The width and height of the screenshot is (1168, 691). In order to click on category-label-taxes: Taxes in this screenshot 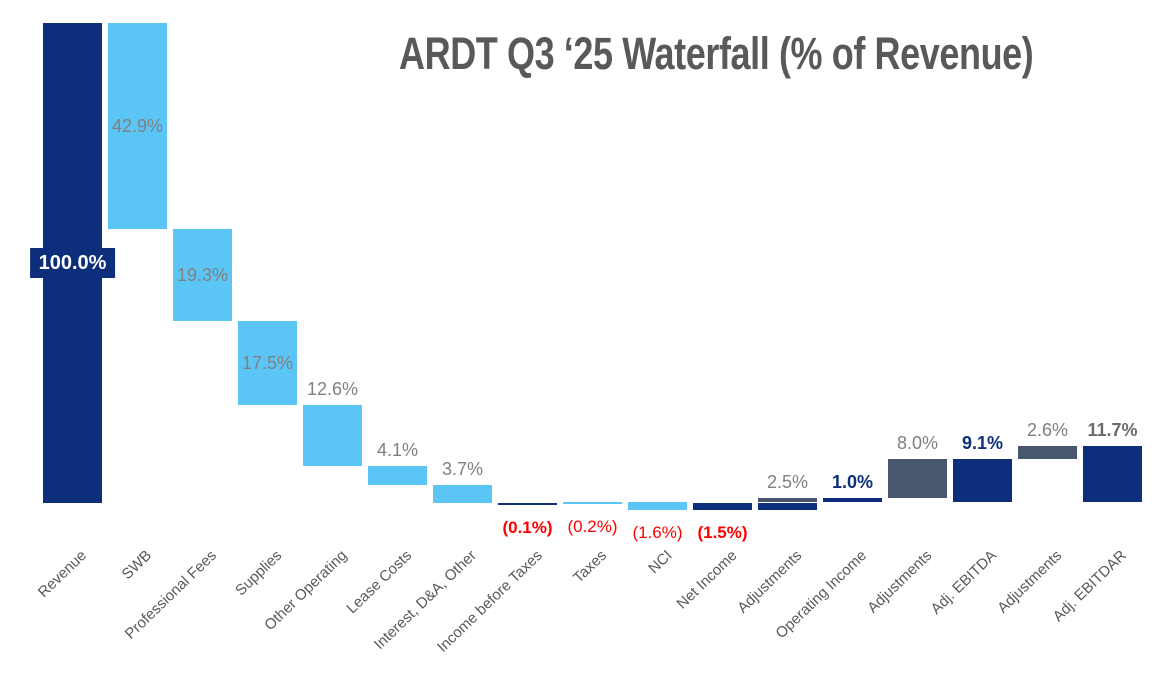, I will do `click(590, 567)`.